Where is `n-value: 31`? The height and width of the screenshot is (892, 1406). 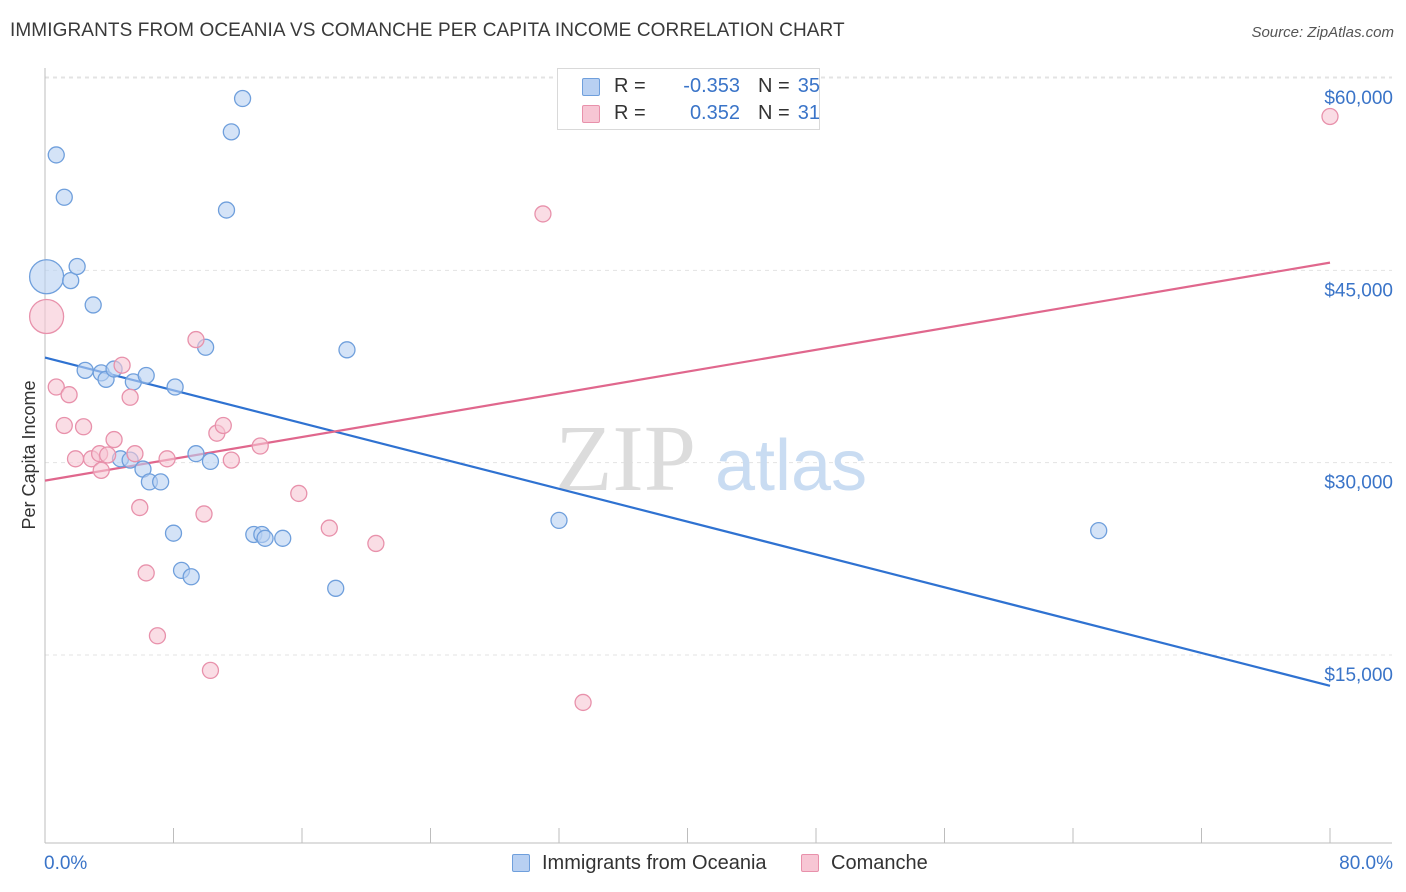 n-value: 31 is located at coordinates (808, 113).